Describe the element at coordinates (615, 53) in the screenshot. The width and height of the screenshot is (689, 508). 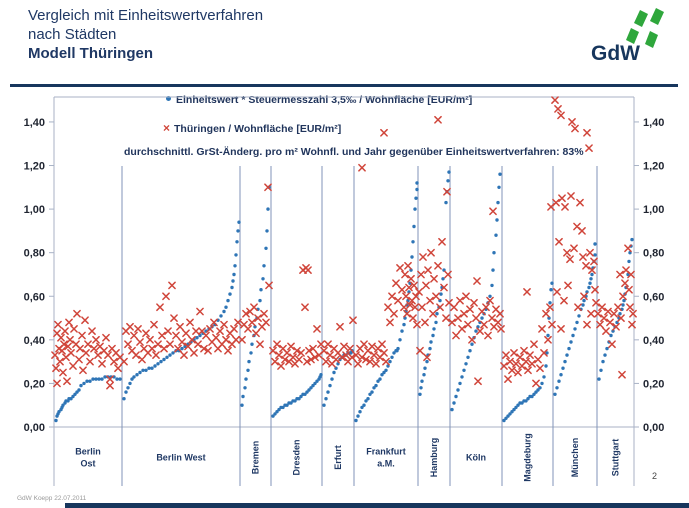
I see `gdw-logo-text: GdW` at that location.